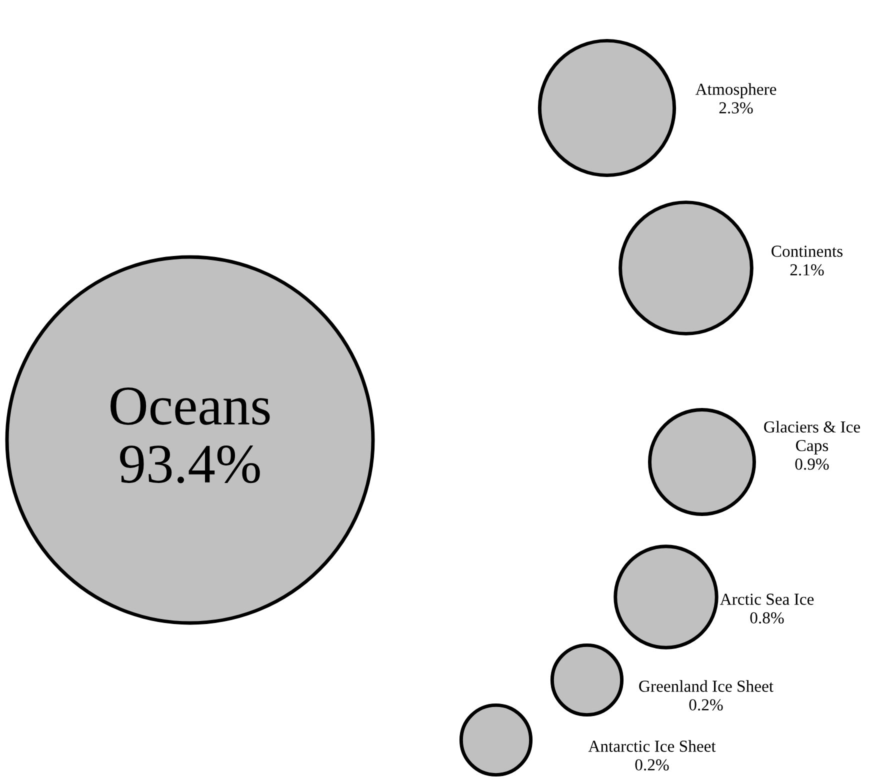 Image resolution: width=869 pixels, height=782 pixels. What do you see at coordinates (190, 406) in the screenshot?
I see `category-label: Oceans` at bounding box center [190, 406].